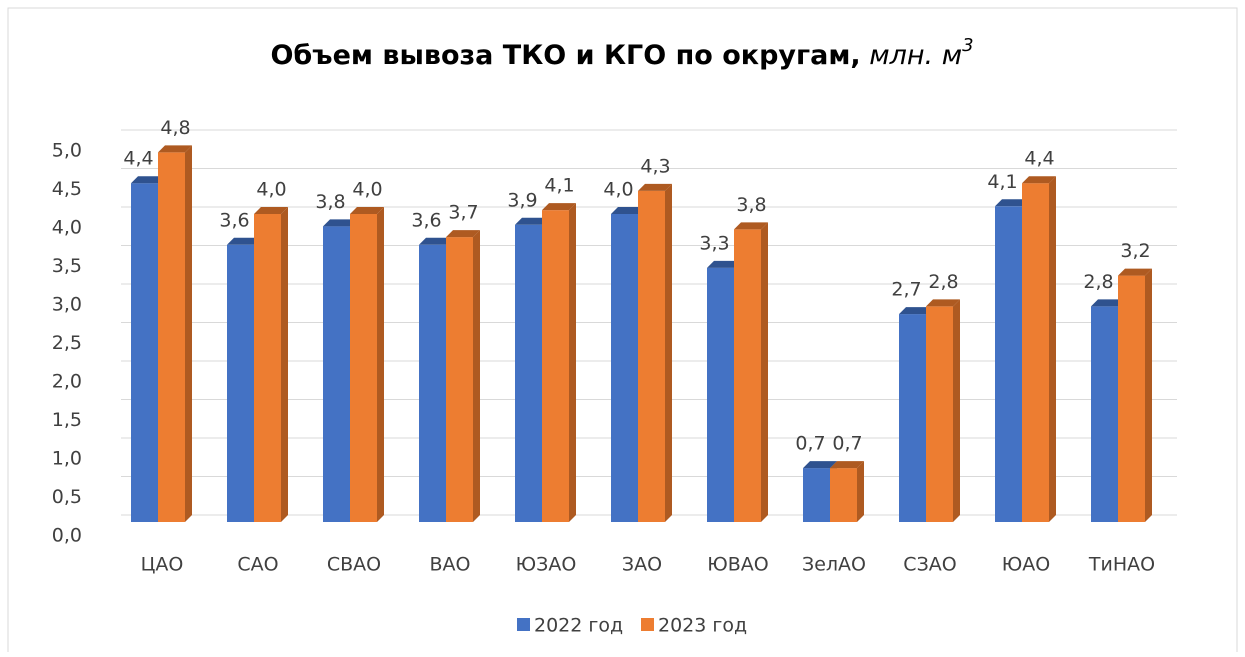 The height and width of the screenshot is (657, 1245). Describe the element at coordinates (67, 343) in the screenshot. I see `y-tick-label: 2,5` at that location.